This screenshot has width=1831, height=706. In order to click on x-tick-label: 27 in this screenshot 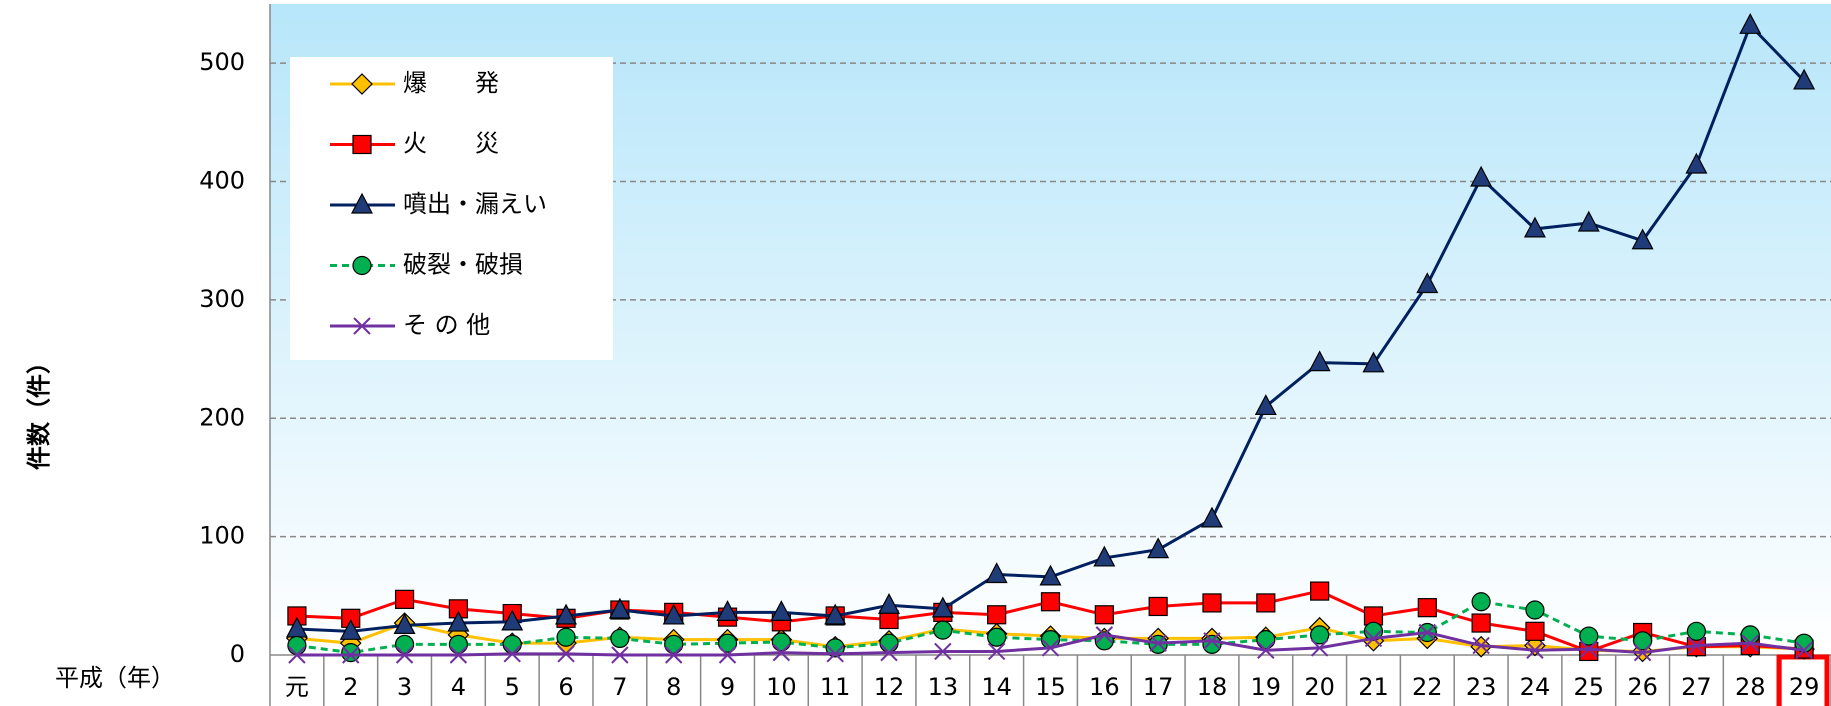, I will do `click(1696, 687)`.